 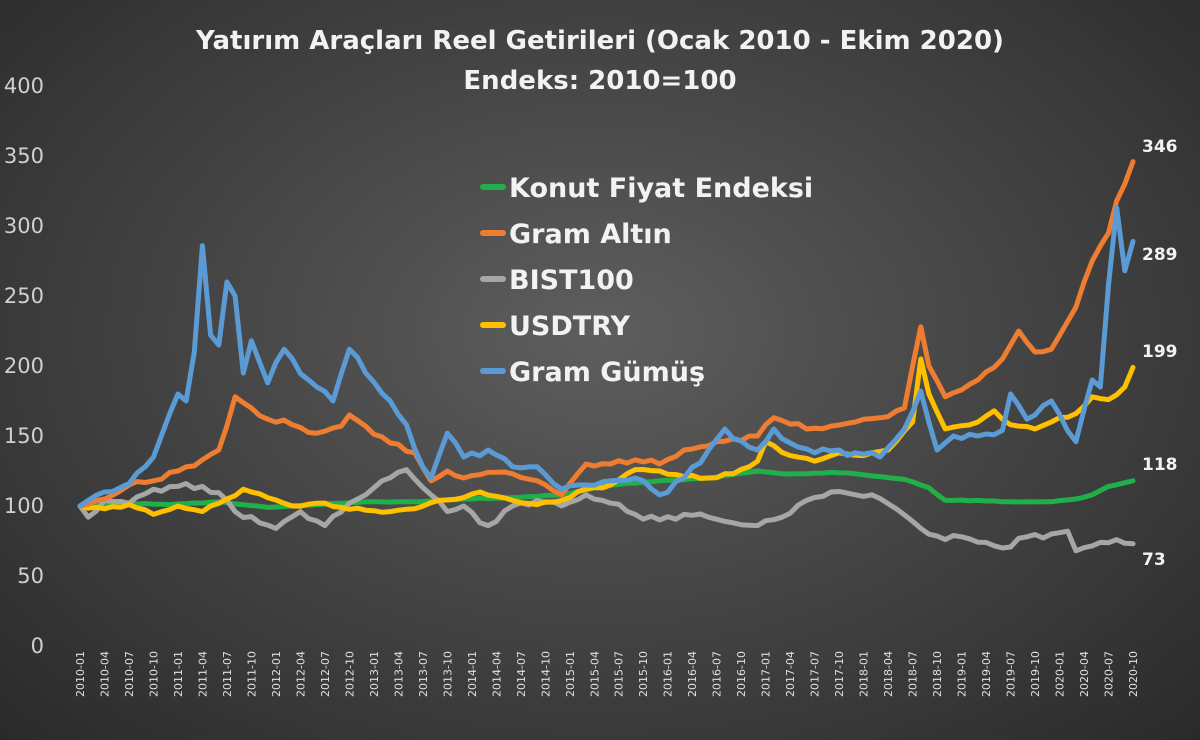 I want to click on y-tick-label: 300, so click(x=24, y=226).